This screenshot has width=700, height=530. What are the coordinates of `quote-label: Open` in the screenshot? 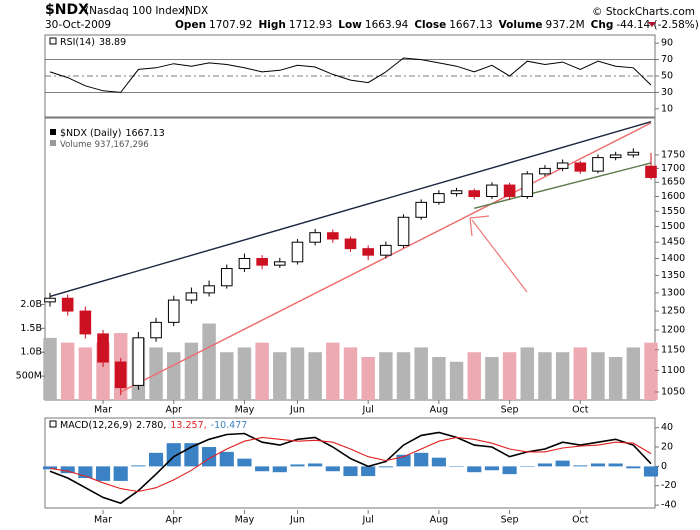 It's located at (190, 25).